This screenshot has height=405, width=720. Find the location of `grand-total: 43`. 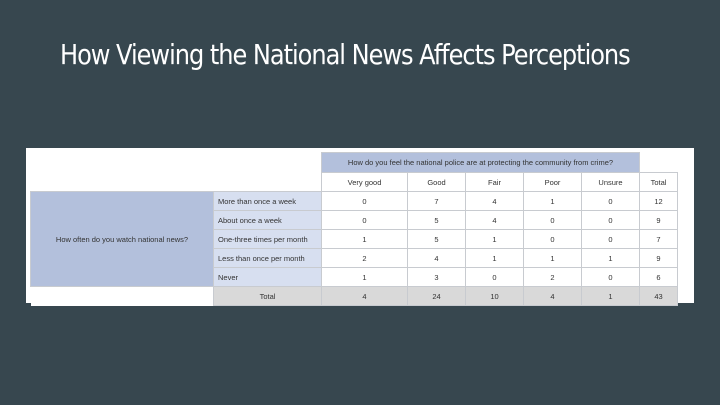

grand-total: 43 is located at coordinates (658, 296).